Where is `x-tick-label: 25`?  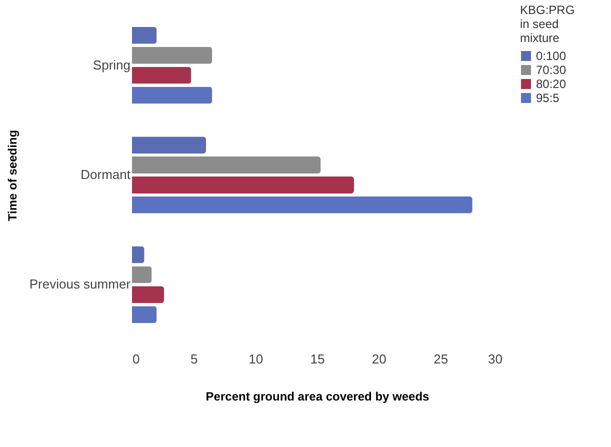
x-tick-label: 25 is located at coordinates (441, 359).